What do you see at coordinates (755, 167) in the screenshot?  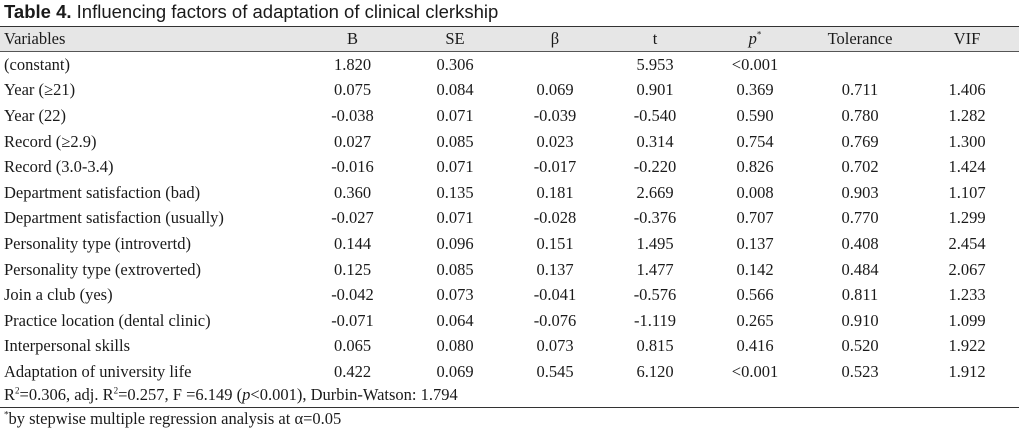 I see `cell-p: 0.826` at bounding box center [755, 167].